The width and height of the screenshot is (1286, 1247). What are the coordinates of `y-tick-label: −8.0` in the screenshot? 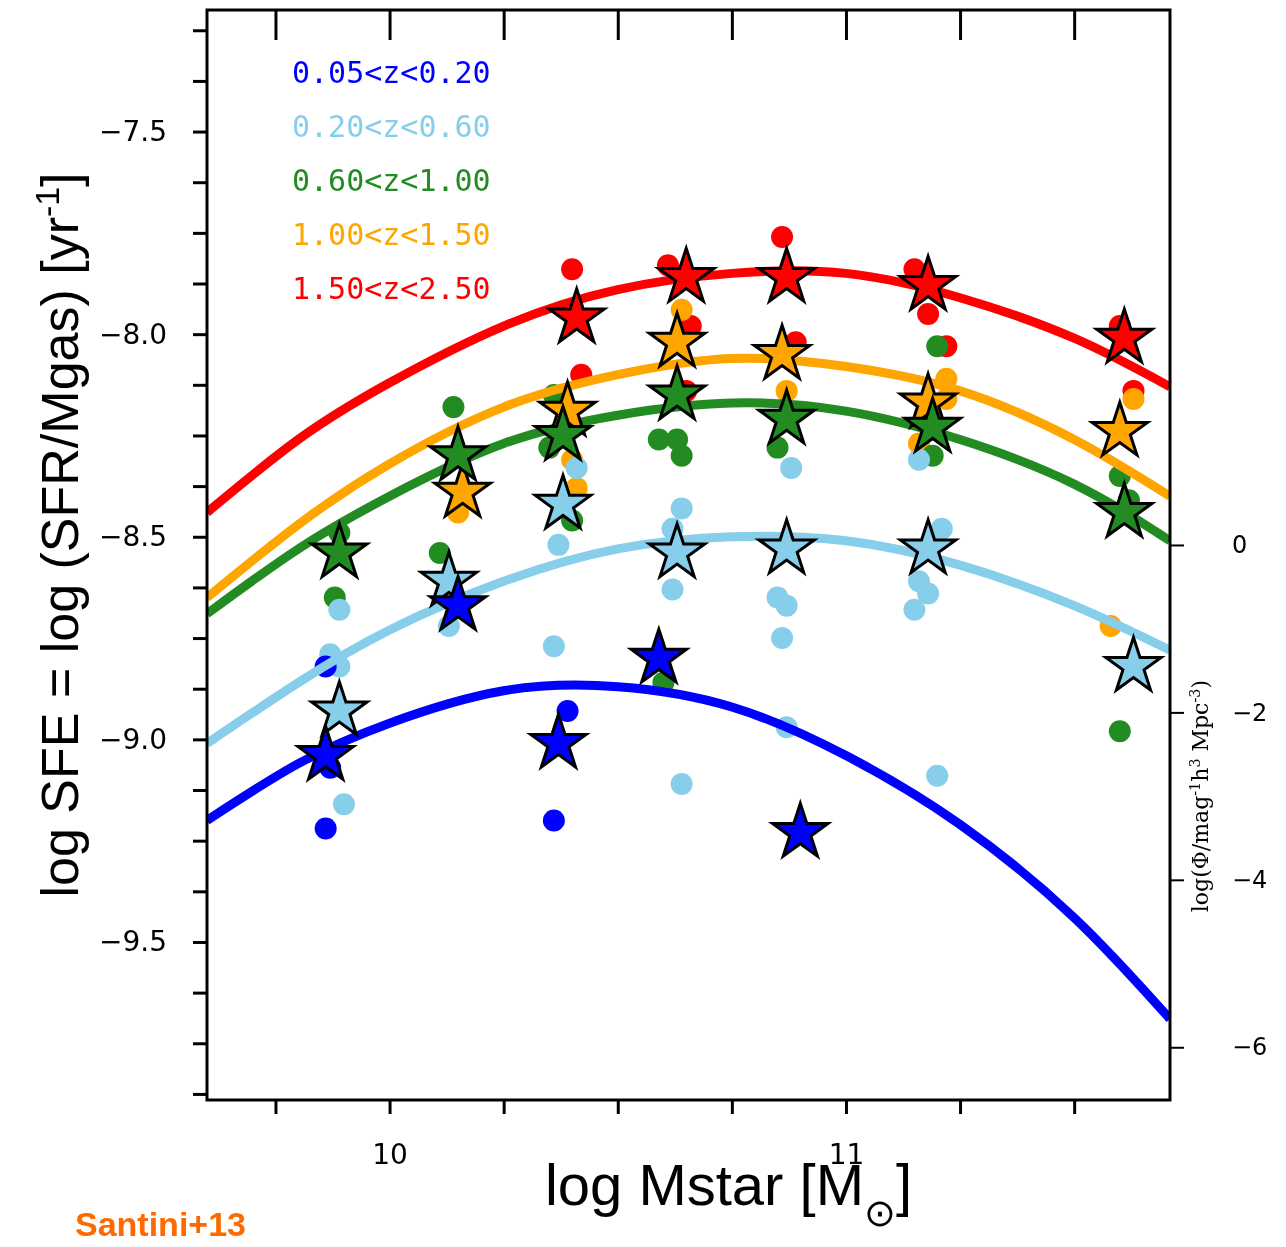 It's located at (133, 334).